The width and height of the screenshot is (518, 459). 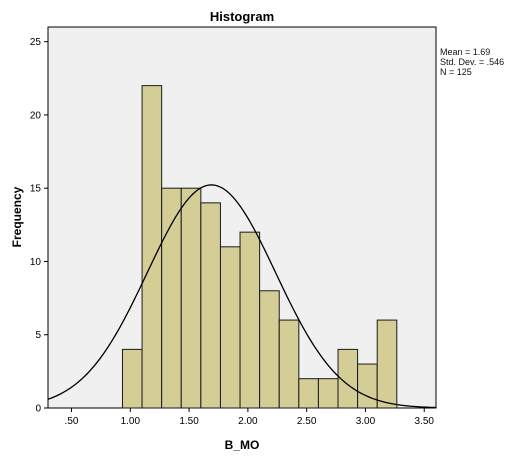 What do you see at coordinates (189, 421) in the screenshot?
I see `x-tick-label: 1.50` at bounding box center [189, 421].